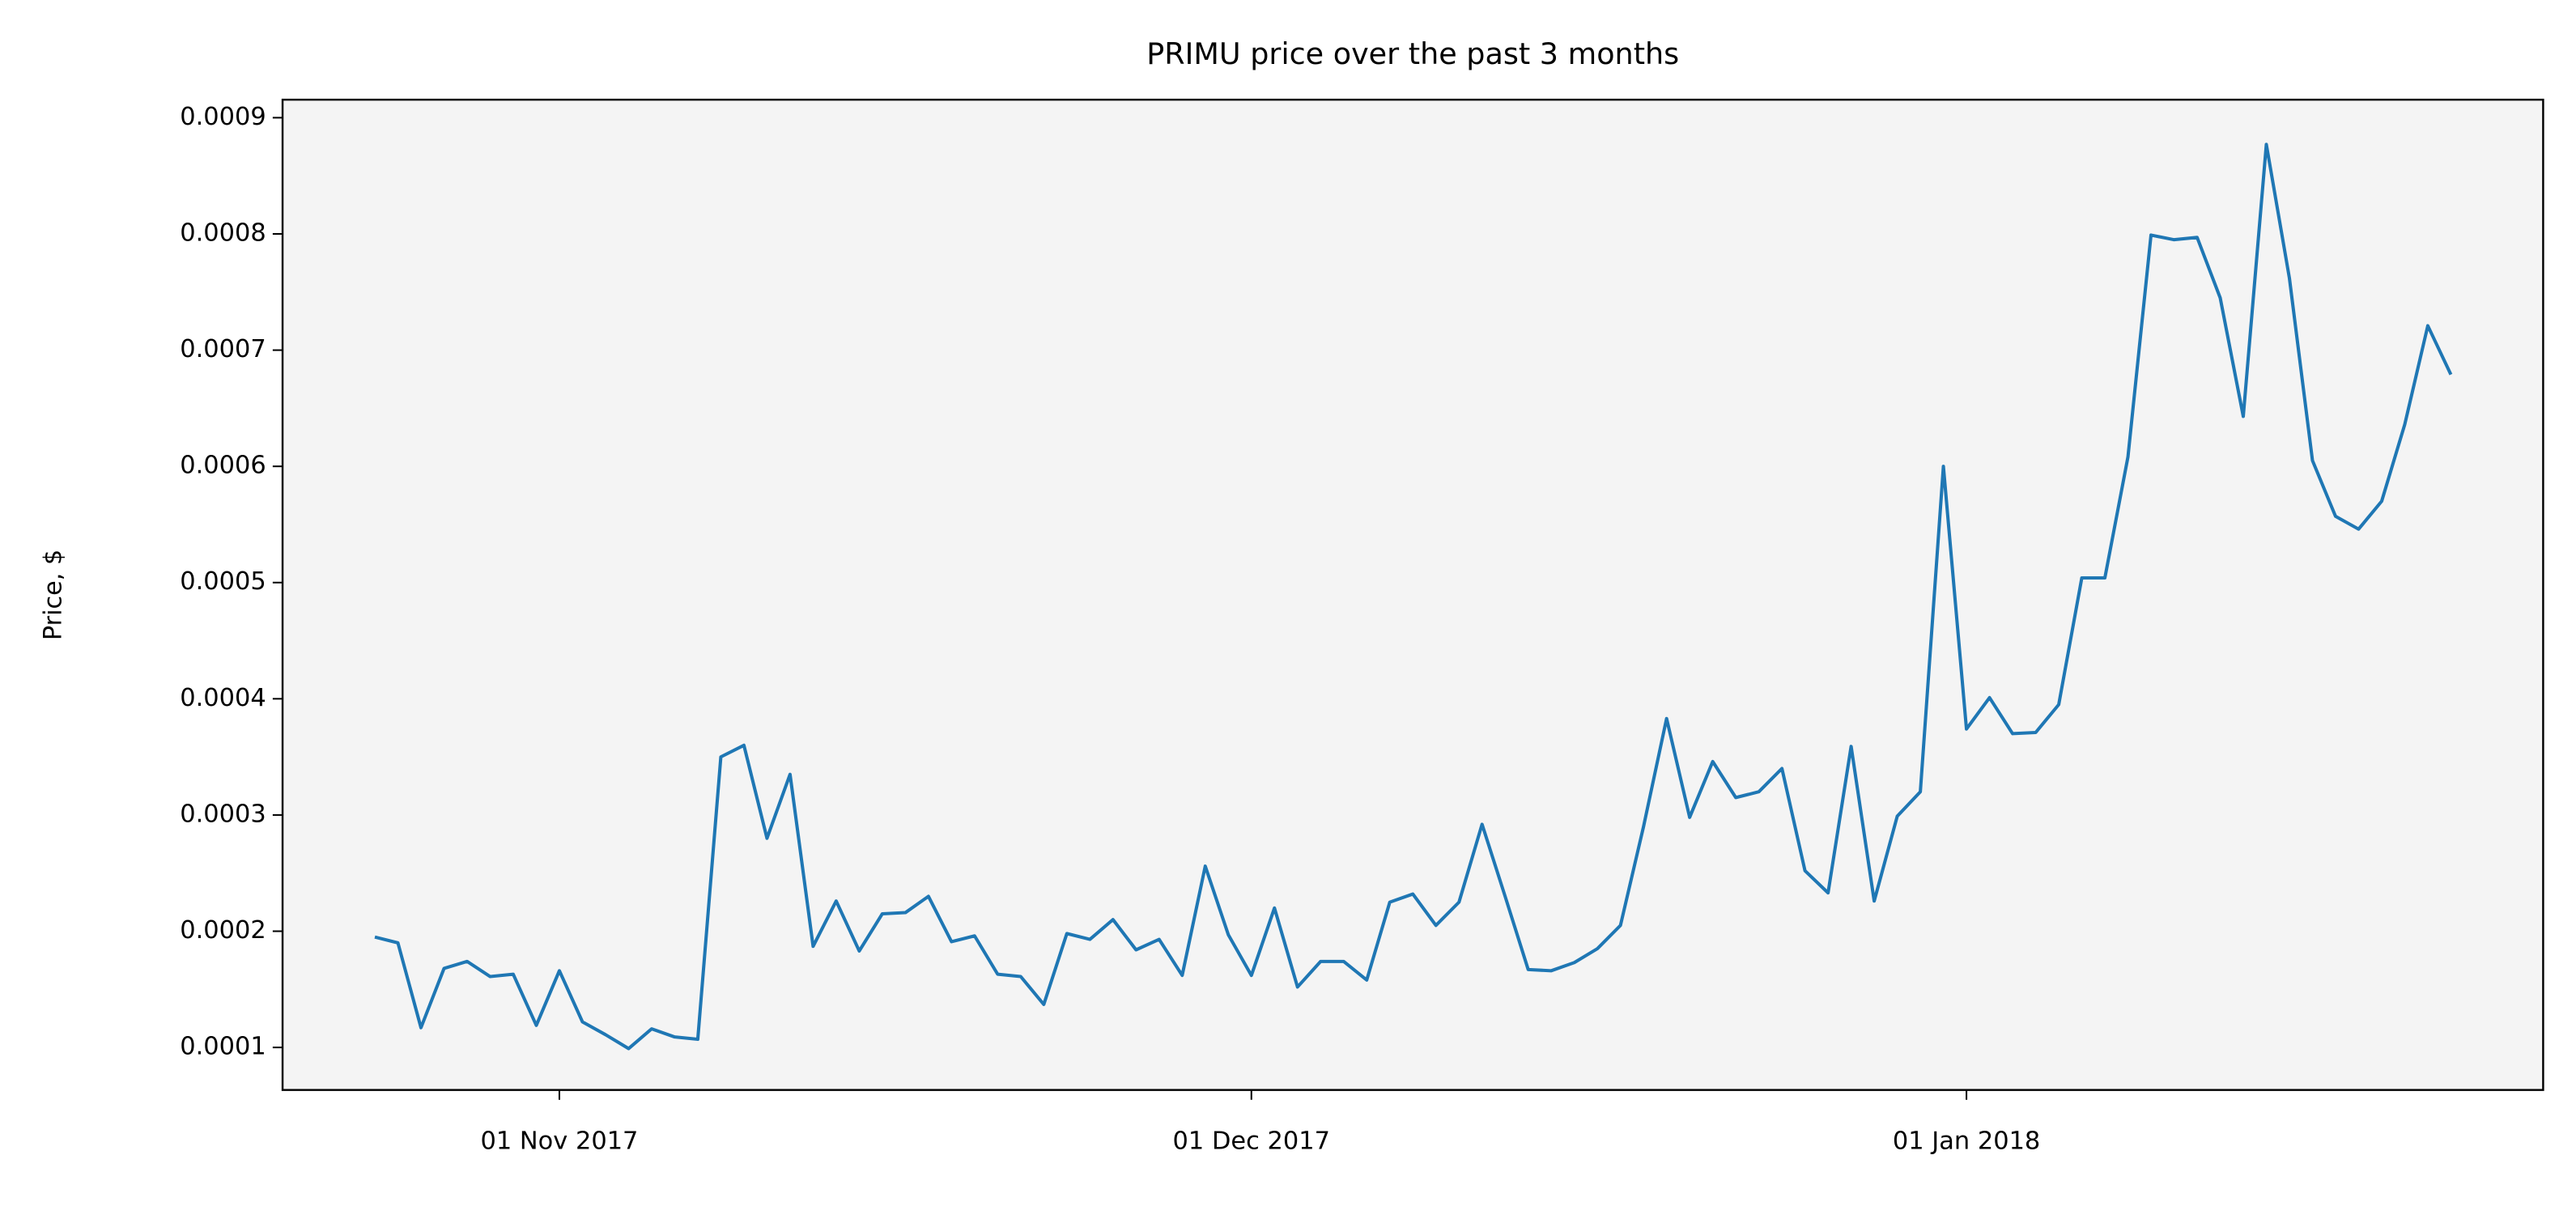 This screenshot has width=2576, height=1206. I want to click on chart-title: PRIMU price over the past 3 months, so click(1413, 53).